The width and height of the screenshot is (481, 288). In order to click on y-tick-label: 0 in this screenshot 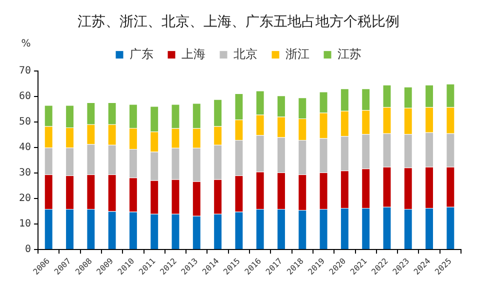, I will do `click(28, 250)`.